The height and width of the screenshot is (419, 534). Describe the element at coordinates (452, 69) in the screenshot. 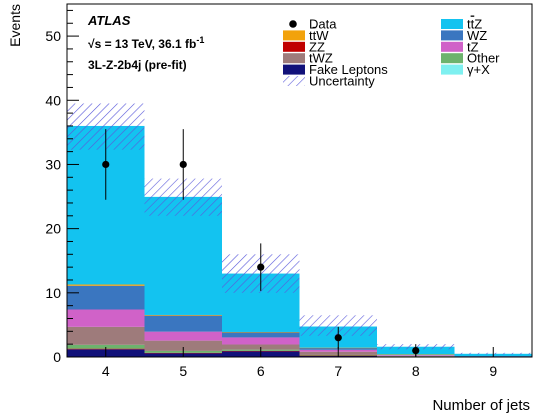

I see `legend-swatch-gamma-x` at that location.